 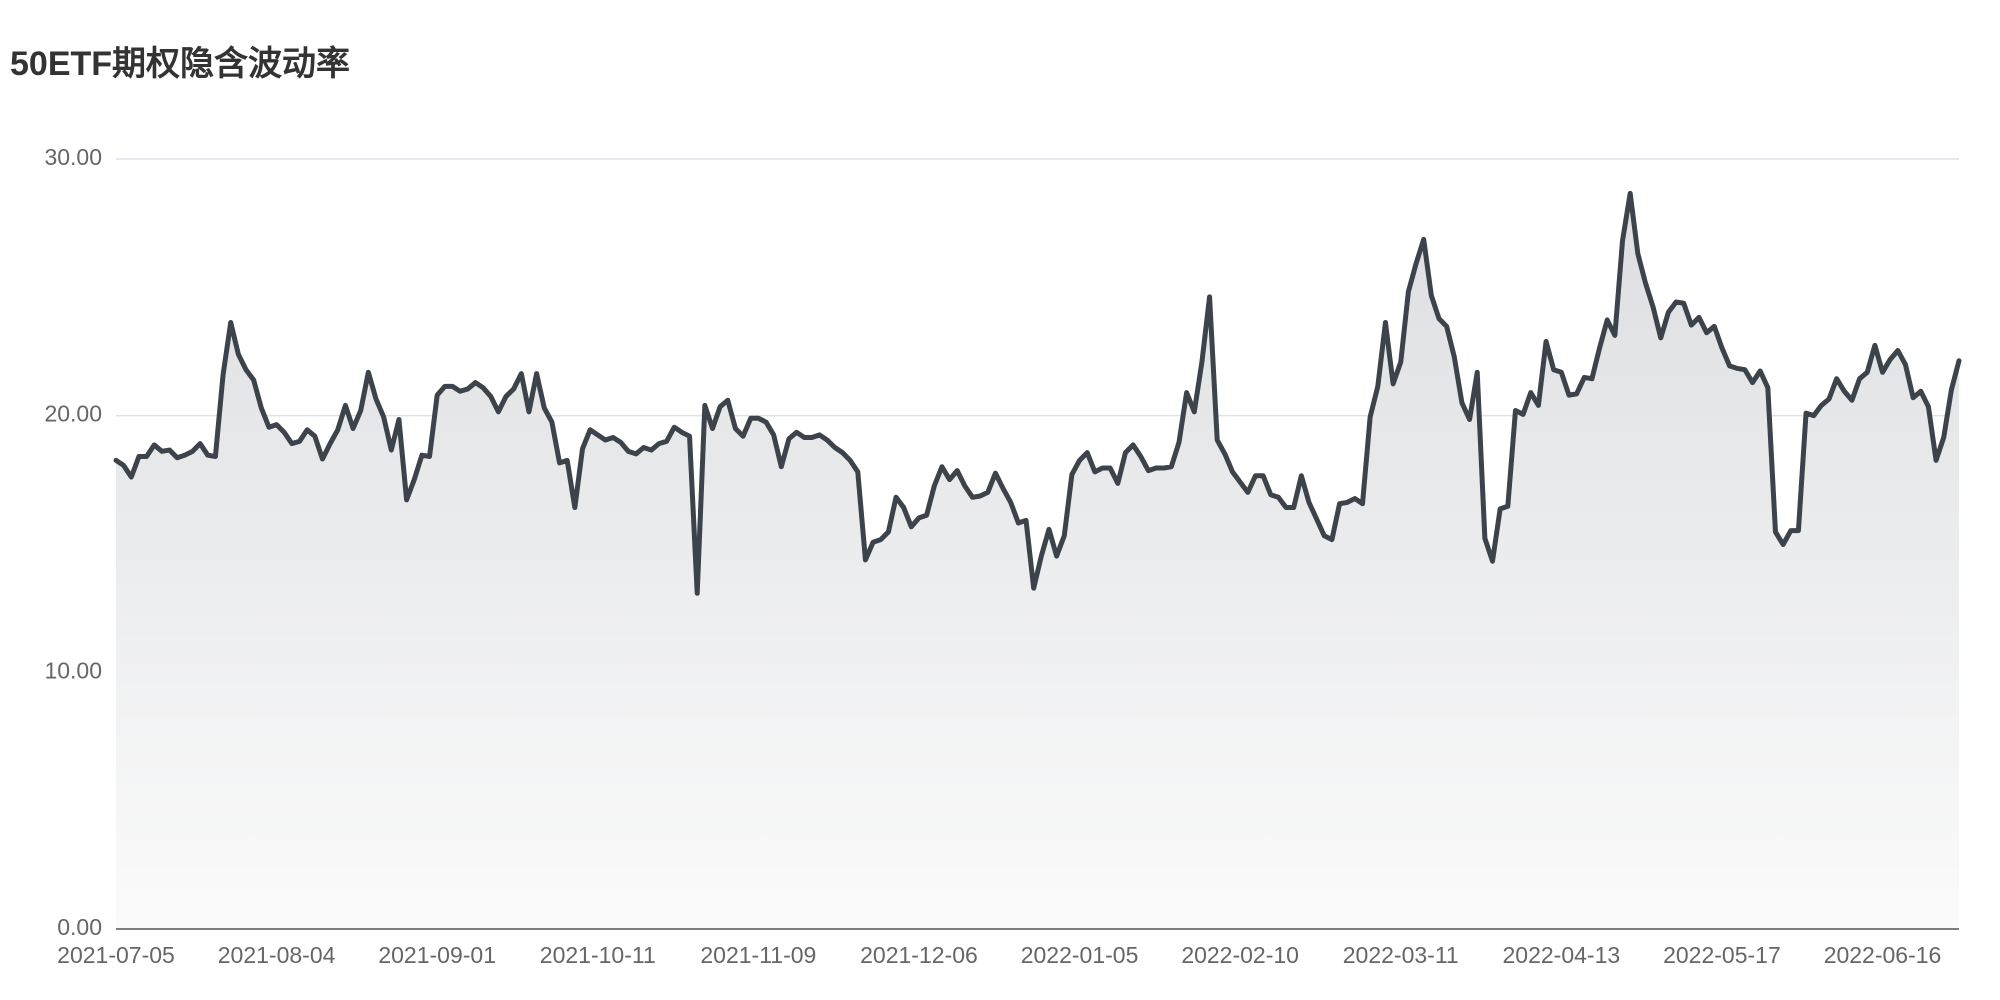 What do you see at coordinates (116, 955) in the screenshot?
I see `x-tick-label: 2021-07-05` at bounding box center [116, 955].